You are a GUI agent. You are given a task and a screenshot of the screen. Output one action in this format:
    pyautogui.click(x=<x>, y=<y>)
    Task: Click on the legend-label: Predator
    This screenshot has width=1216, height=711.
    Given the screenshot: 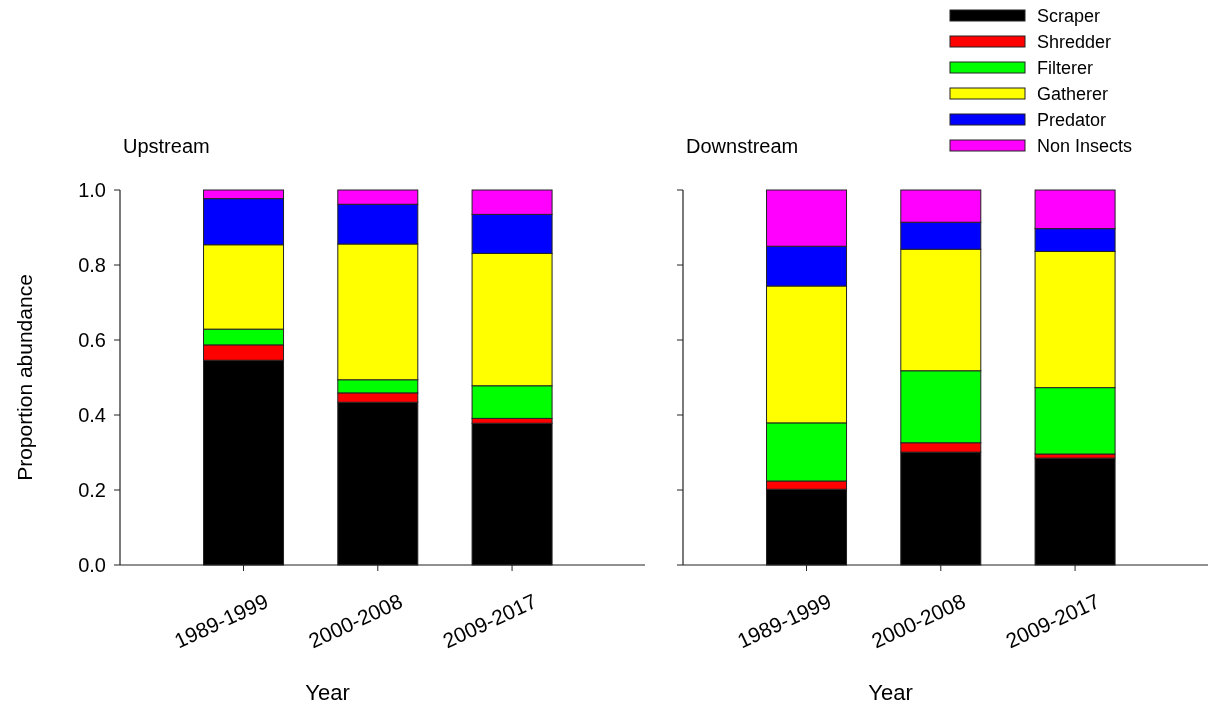 What is the action you would take?
    pyautogui.click(x=1072, y=120)
    